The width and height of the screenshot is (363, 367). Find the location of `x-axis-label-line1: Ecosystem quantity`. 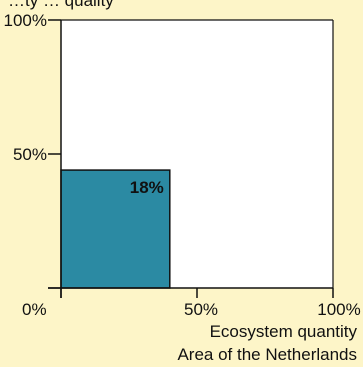

x-axis-label-line1: Ecosystem quantity is located at coordinates (284, 331).